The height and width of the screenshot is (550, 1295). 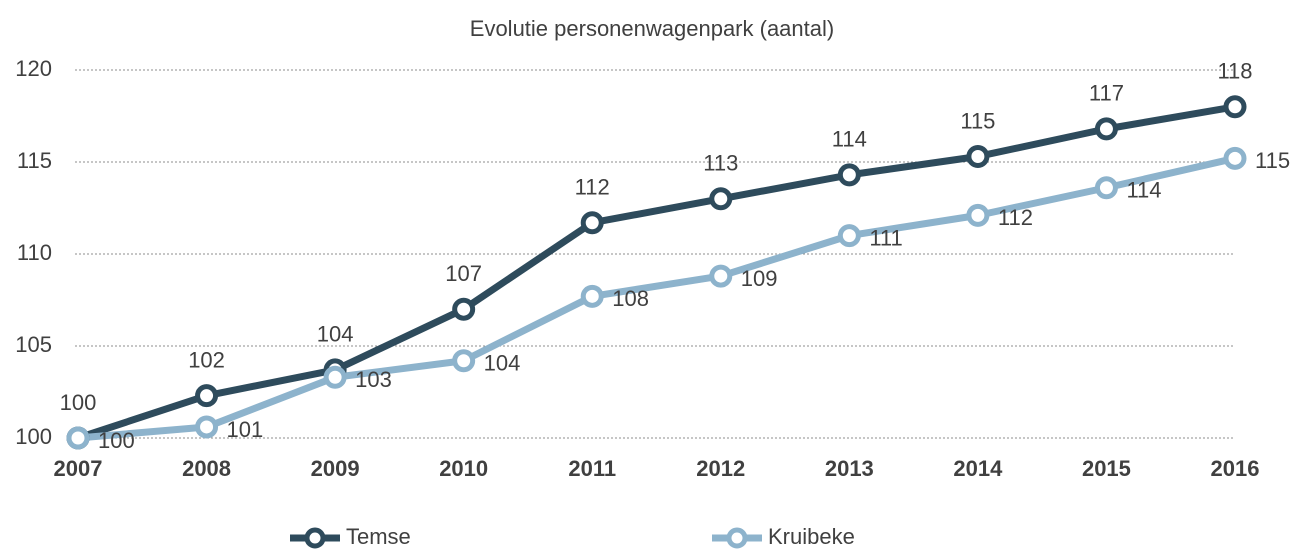 What do you see at coordinates (811, 536) in the screenshot?
I see `legend-label: Kruibeke` at bounding box center [811, 536].